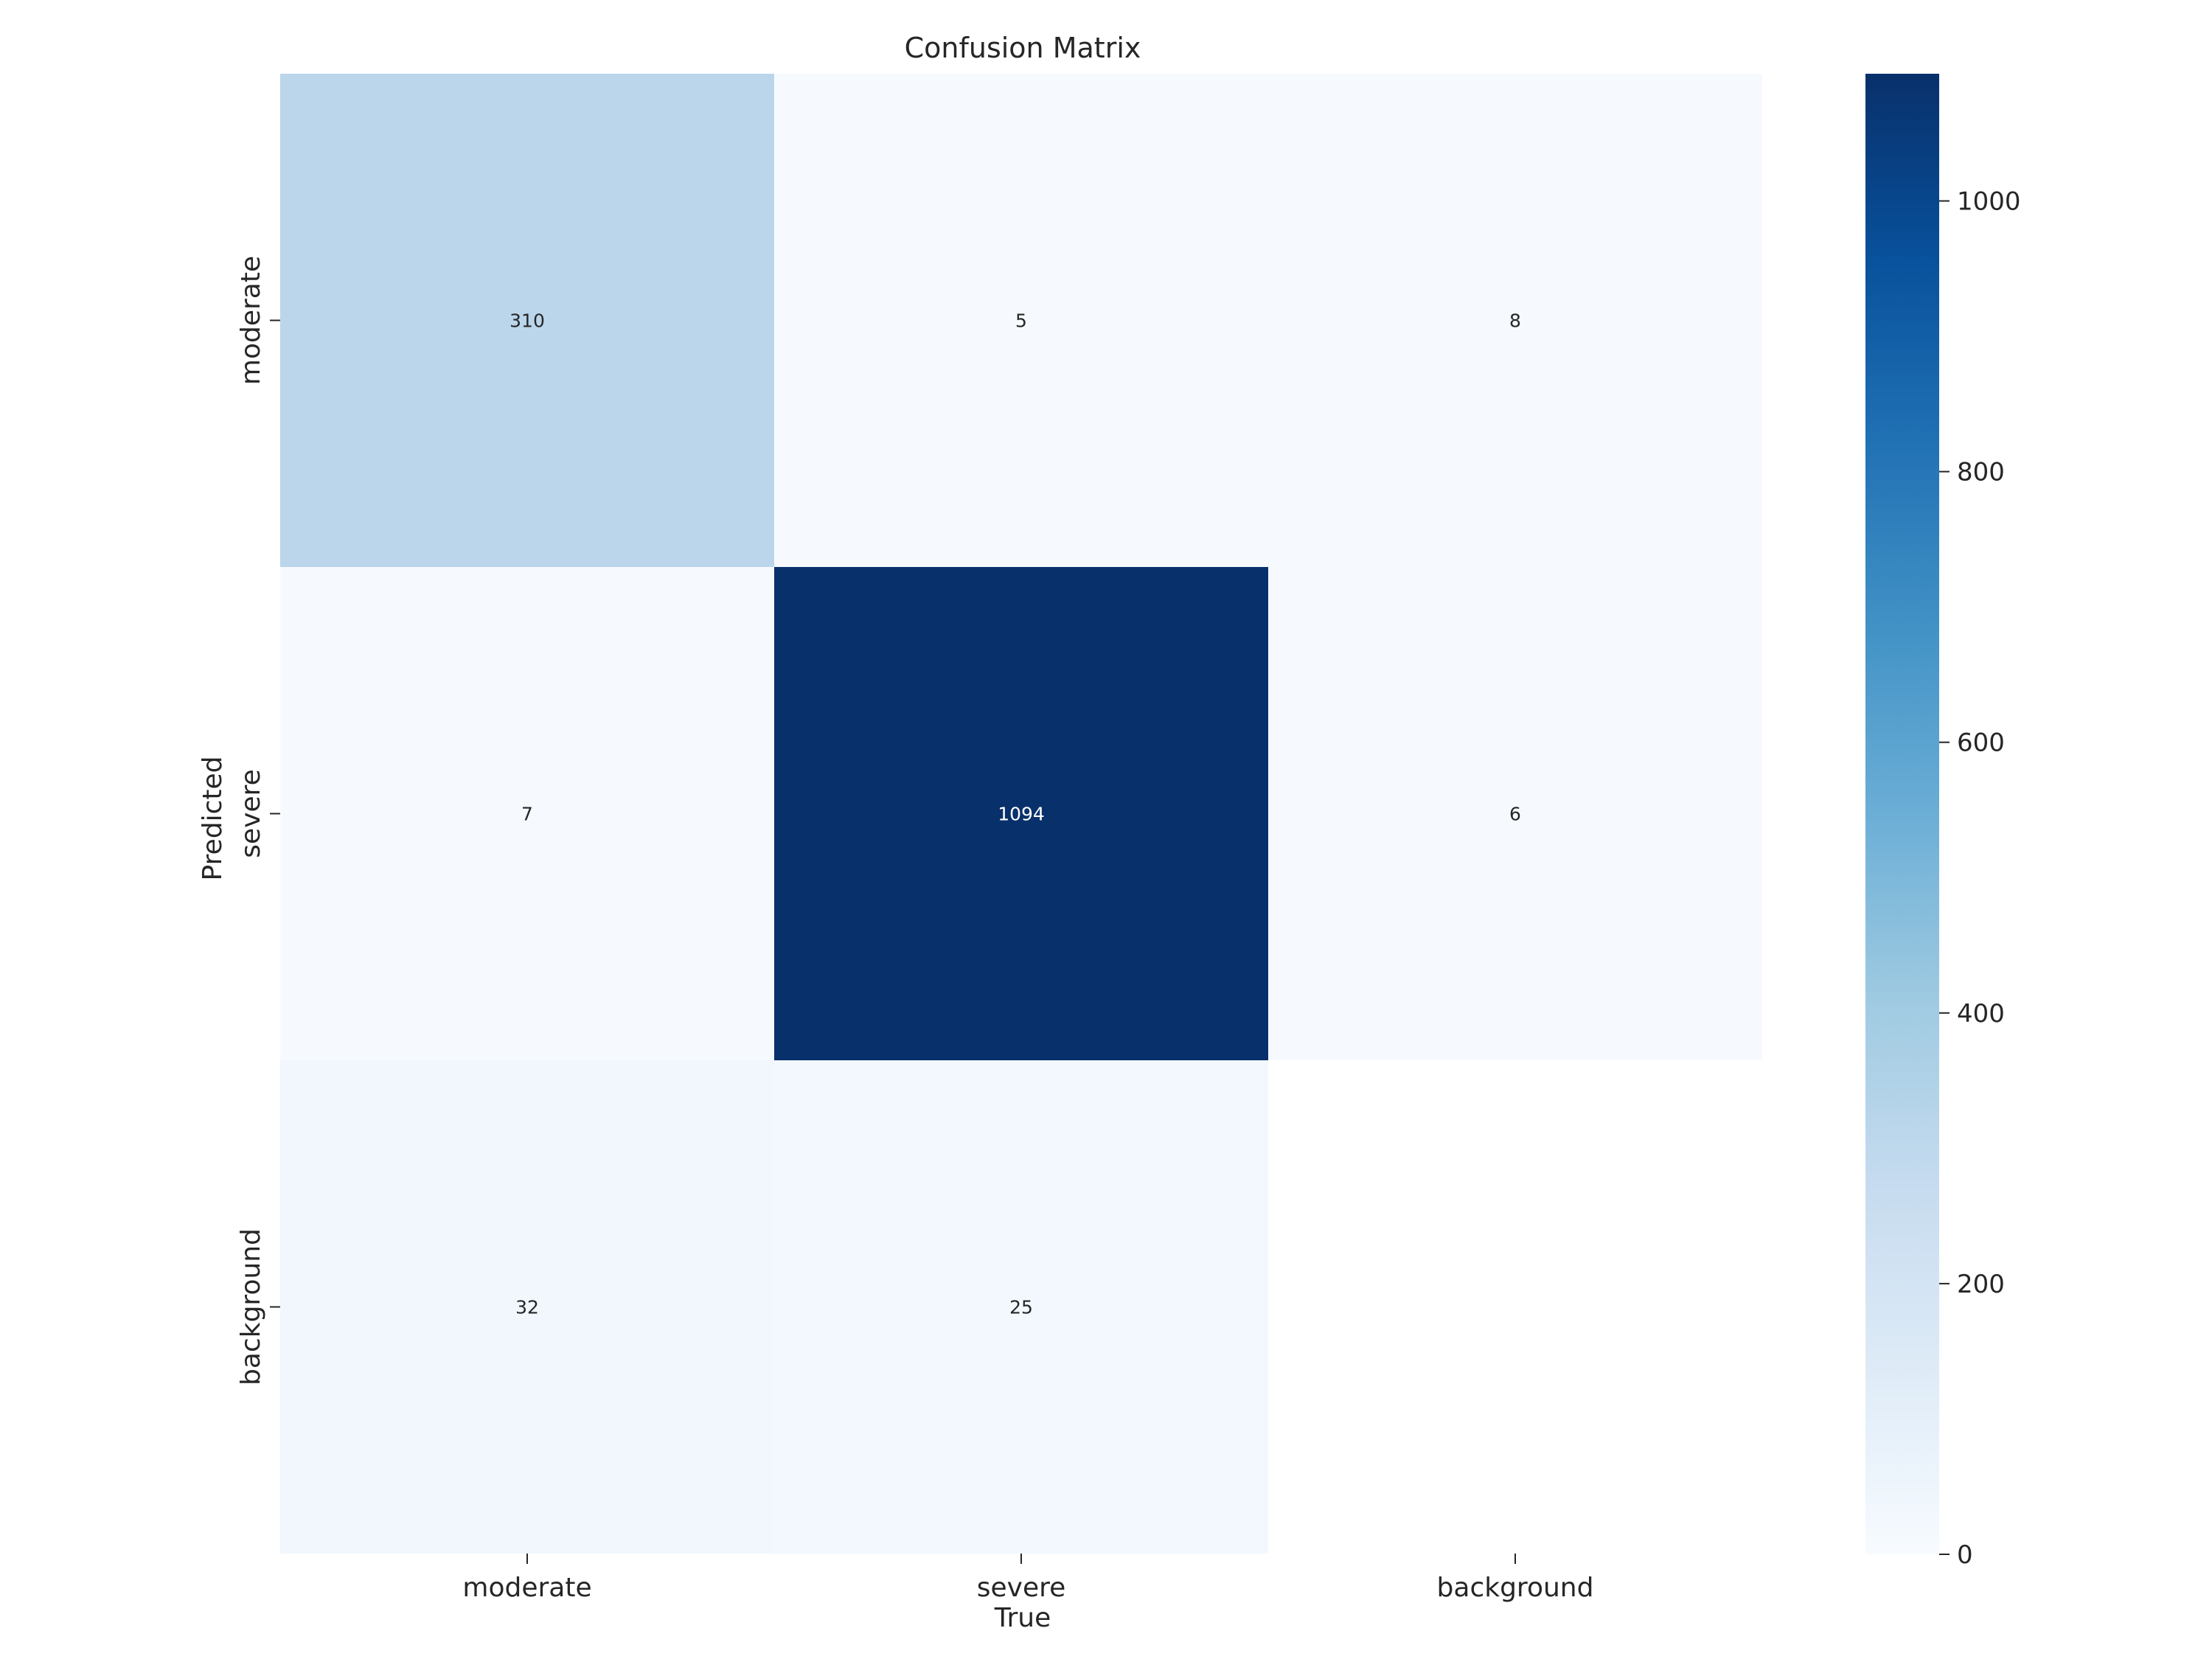 The width and height of the screenshot is (2212, 1659). I want to click on y-tick-label-1: severe, so click(251, 813).